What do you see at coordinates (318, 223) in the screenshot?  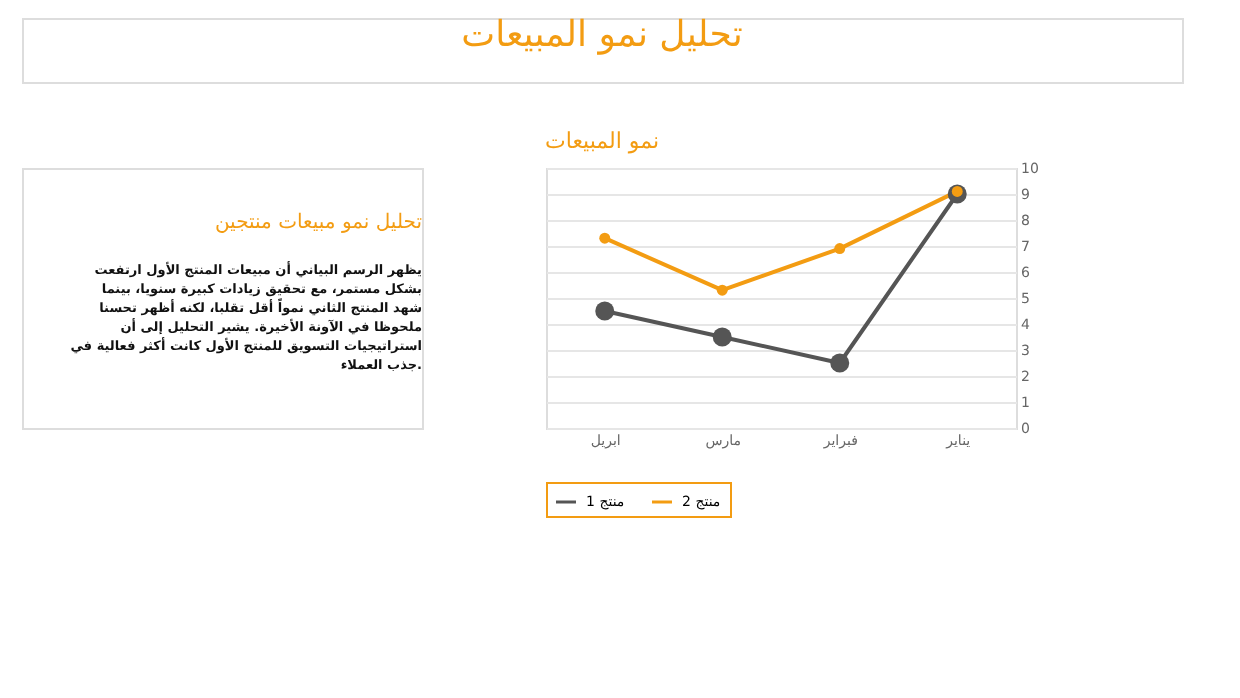 I see `text: تحليل نمو مبيعات منتجين` at bounding box center [318, 223].